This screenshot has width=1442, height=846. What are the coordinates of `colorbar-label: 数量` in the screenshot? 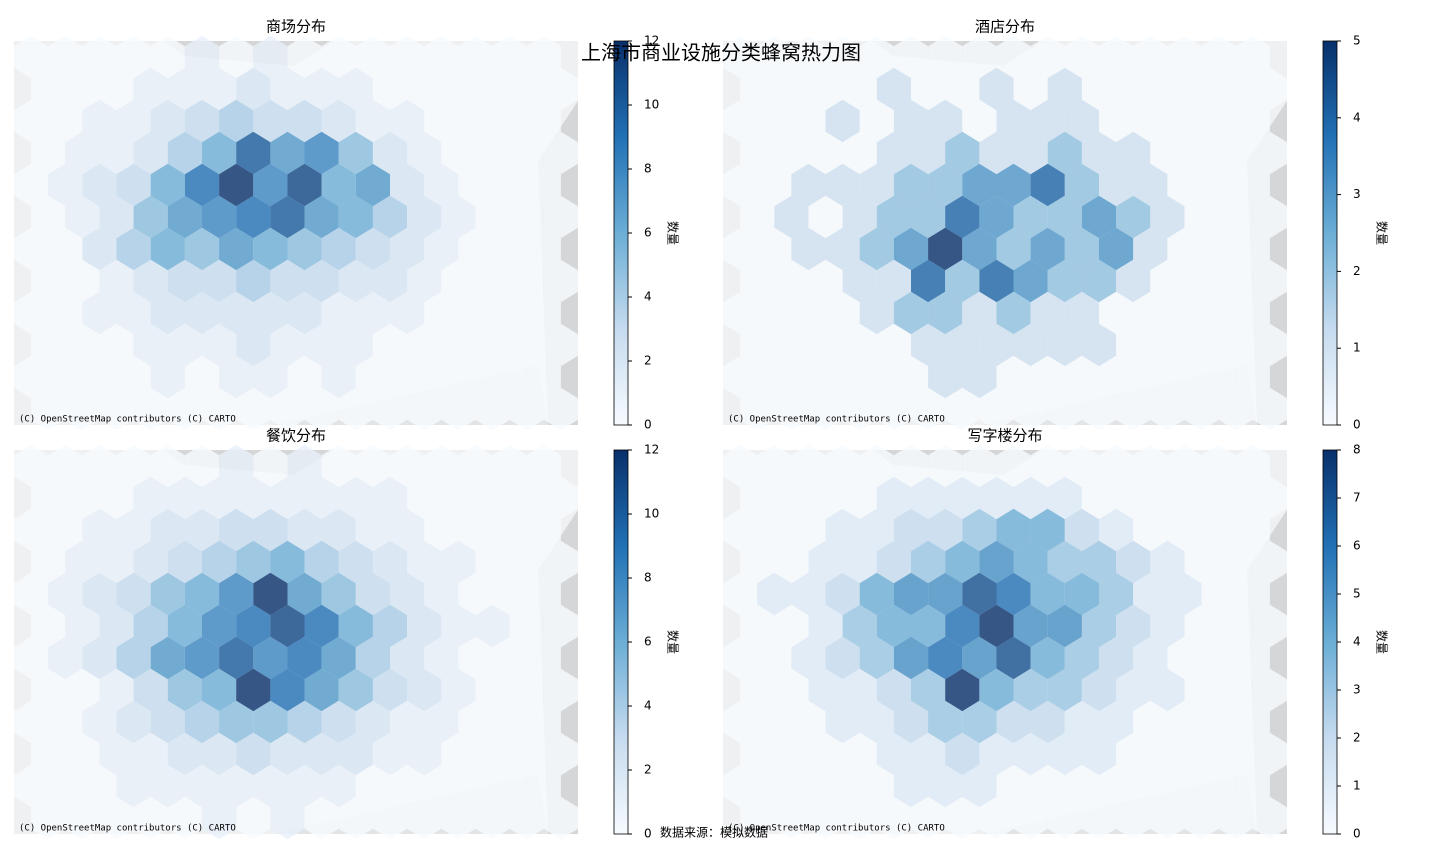 It's located at (1382, 642).